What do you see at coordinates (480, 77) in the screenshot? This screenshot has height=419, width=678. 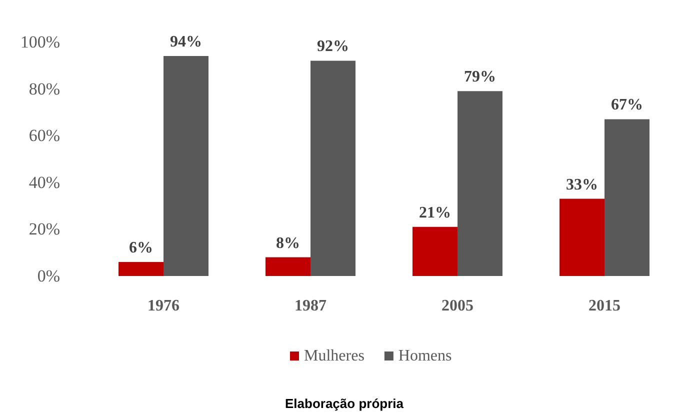 I see `data-label: 79%` at bounding box center [480, 77].